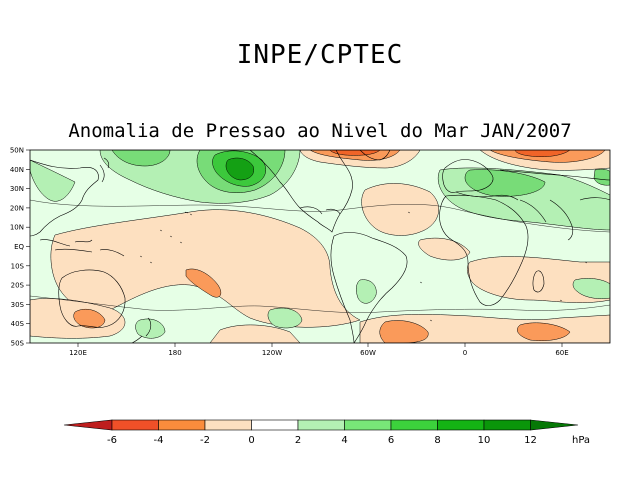 The image size is (640, 494). What do you see at coordinates (404, 331) in the screenshot?
I see `region-neg4-south-atlantic` at bounding box center [404, 331].